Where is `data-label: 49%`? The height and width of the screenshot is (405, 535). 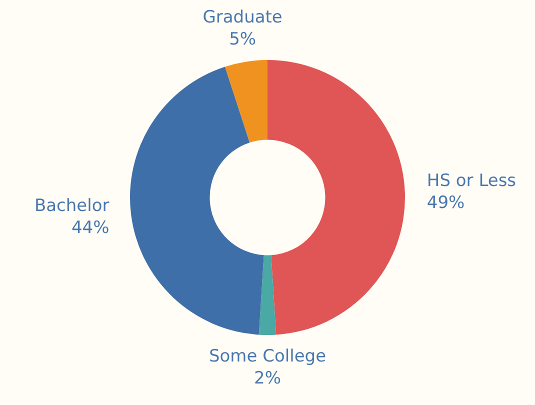
data-label: 49% is located at coordinates (445, 202).